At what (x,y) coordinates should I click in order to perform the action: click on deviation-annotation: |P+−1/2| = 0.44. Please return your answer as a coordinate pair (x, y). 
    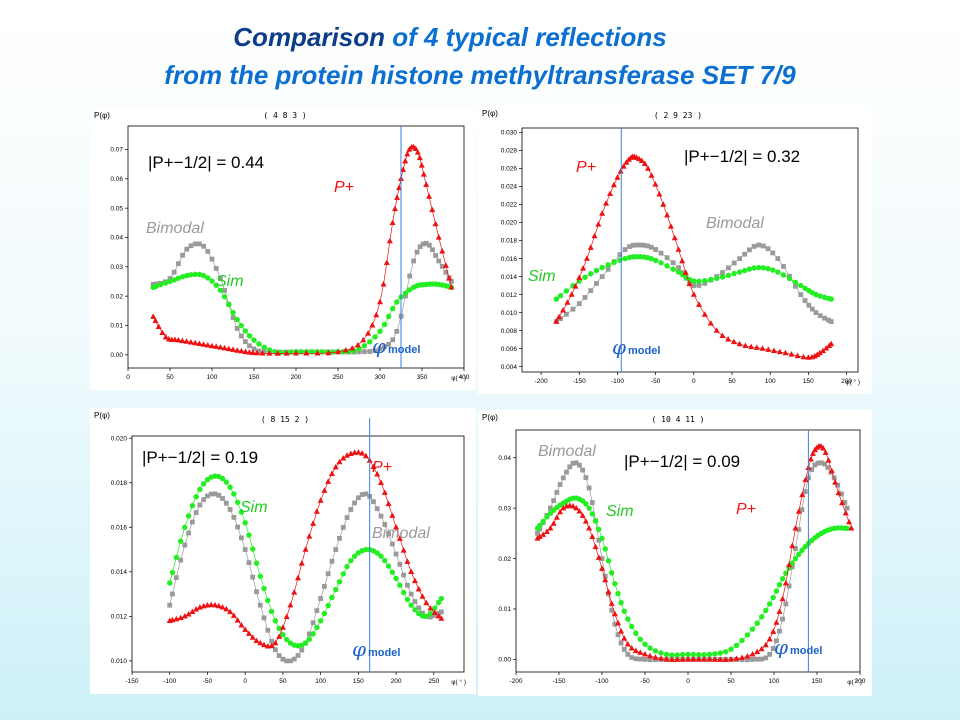
    Looking at the image, I should click on (206, 162).